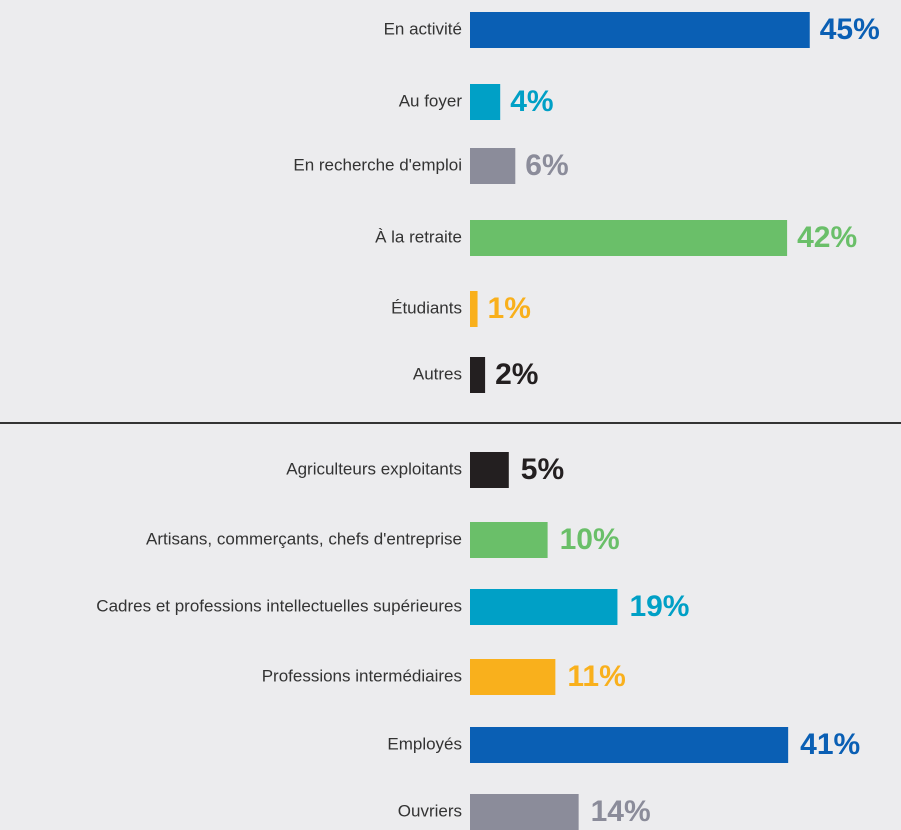  I want to click on value-label: 45%, so click(850, 29).